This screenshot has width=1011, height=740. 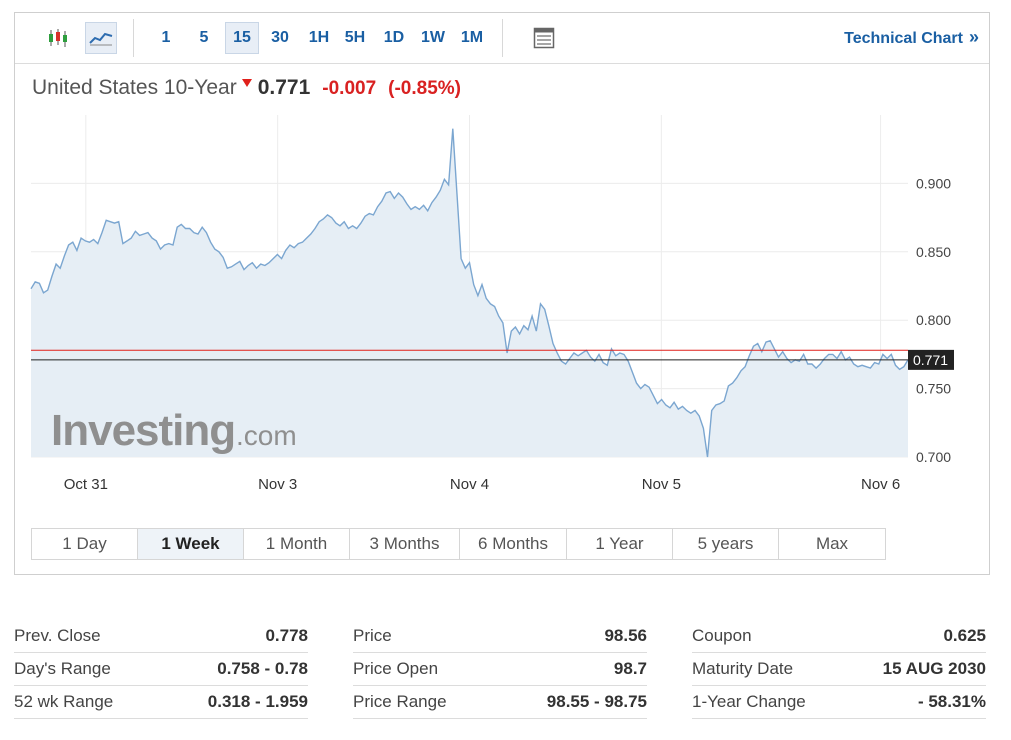 What do you see at coordinates (246, 88) in the screenshot?
I see `instrument-header: United States 10-Year 0.771 -0.007 (-0.85%)` at bounding box center [246, 88].